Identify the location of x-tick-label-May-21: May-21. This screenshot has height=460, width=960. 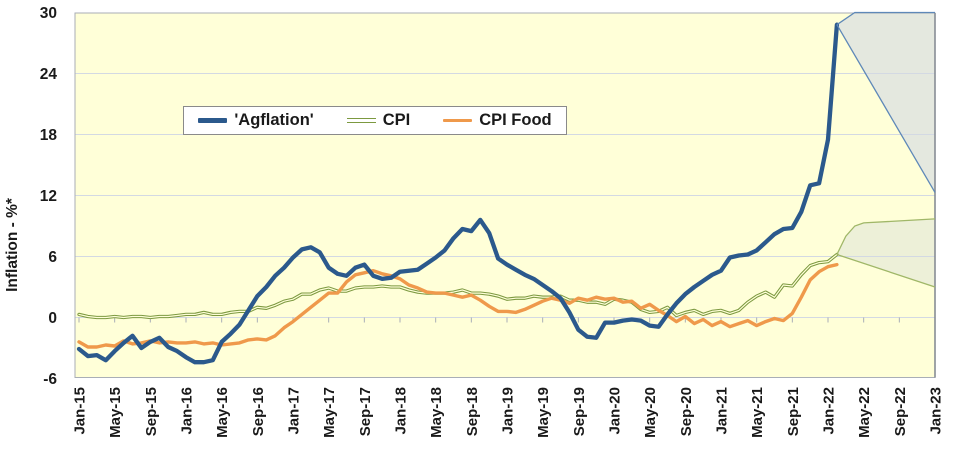
(757, 412).